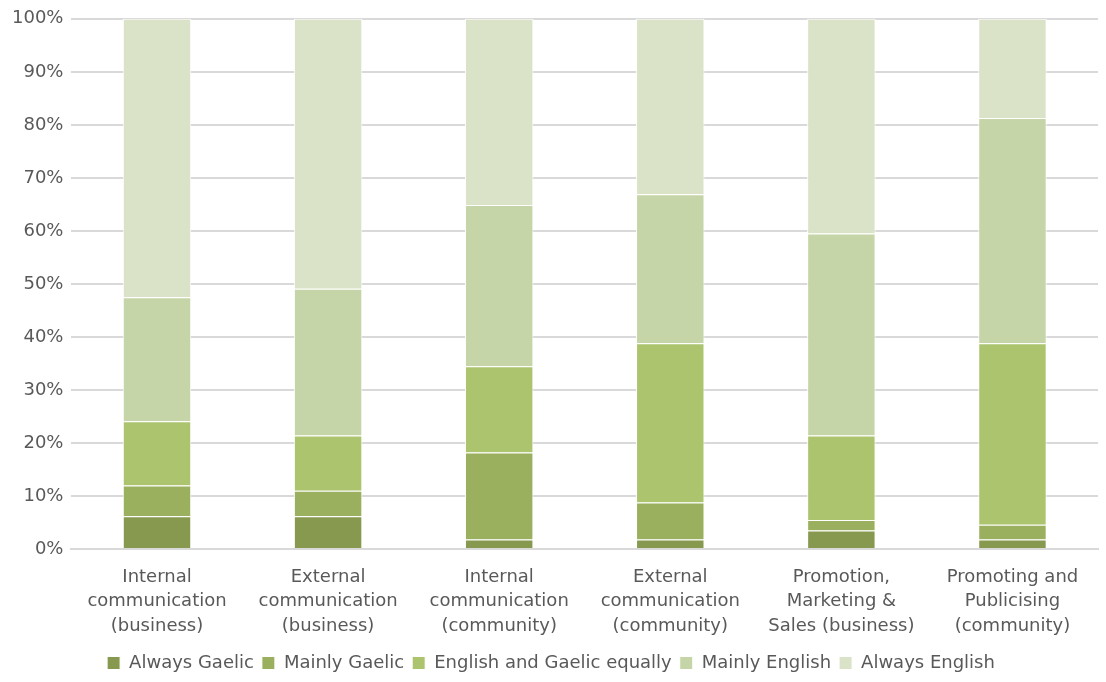 The height and width of the screenshot is (682, 1106). Describe the element at coordinates (43, 123) in the screenshot. I see `y-tick-label: 80%` at that location.